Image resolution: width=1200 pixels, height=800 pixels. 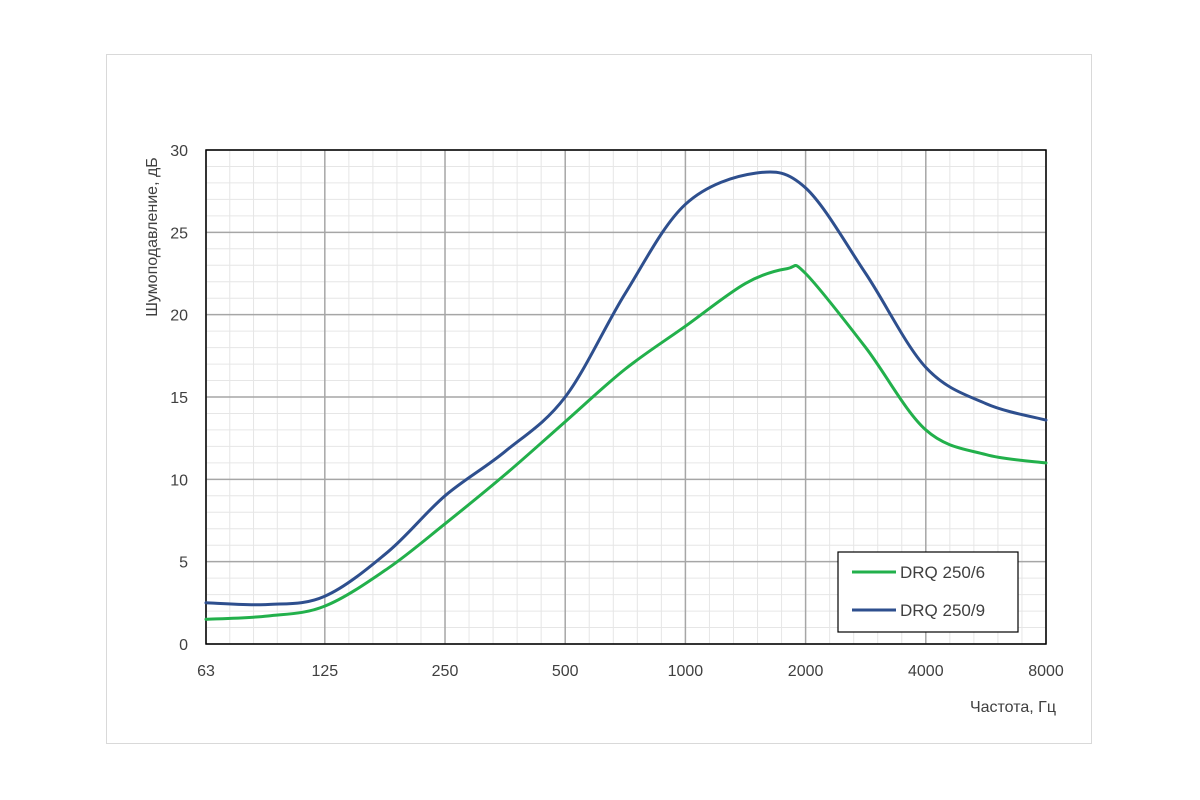 I want to click on x-tick-label: 2000, so click(x=806, y=671).